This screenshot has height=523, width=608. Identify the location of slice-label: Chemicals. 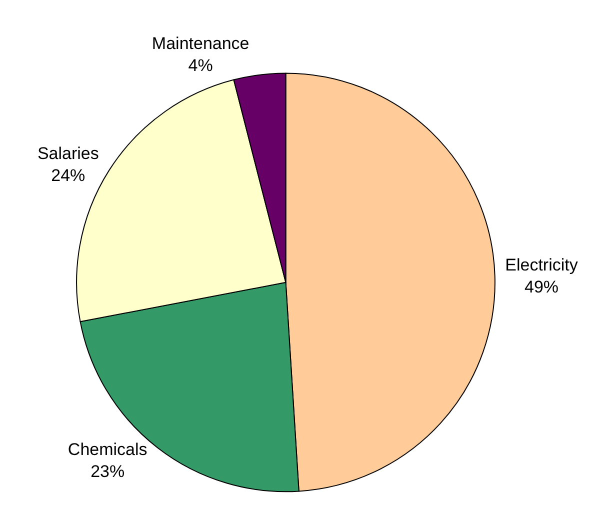
(108, 449).